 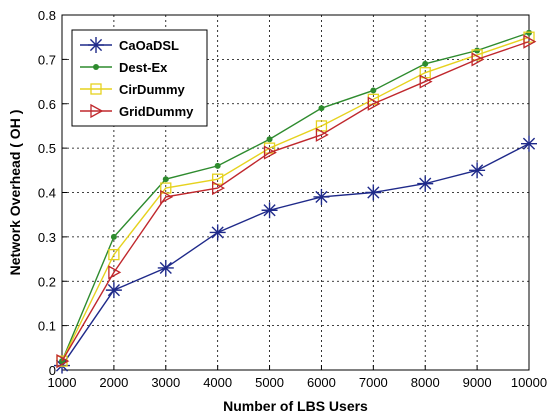 I want to click on legend-item: GridDummy, so click(x=137, y=111).